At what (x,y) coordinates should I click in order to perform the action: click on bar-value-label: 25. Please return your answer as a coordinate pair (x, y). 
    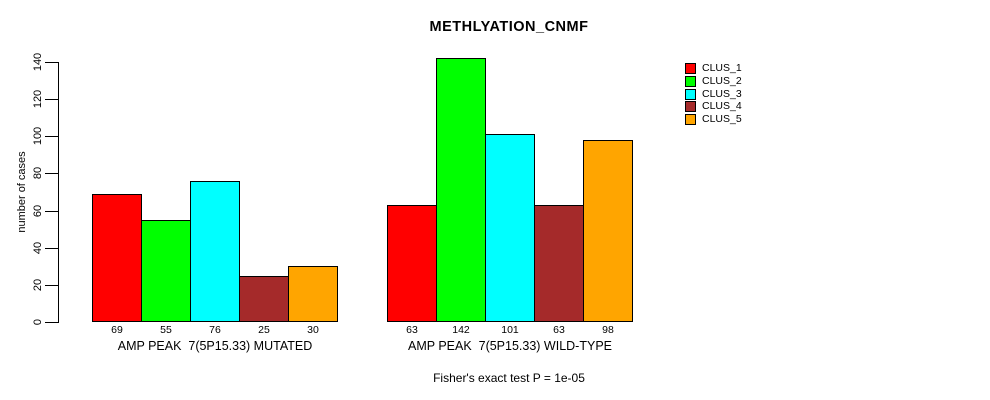
    Looking at the image, I should click on (264, 330).